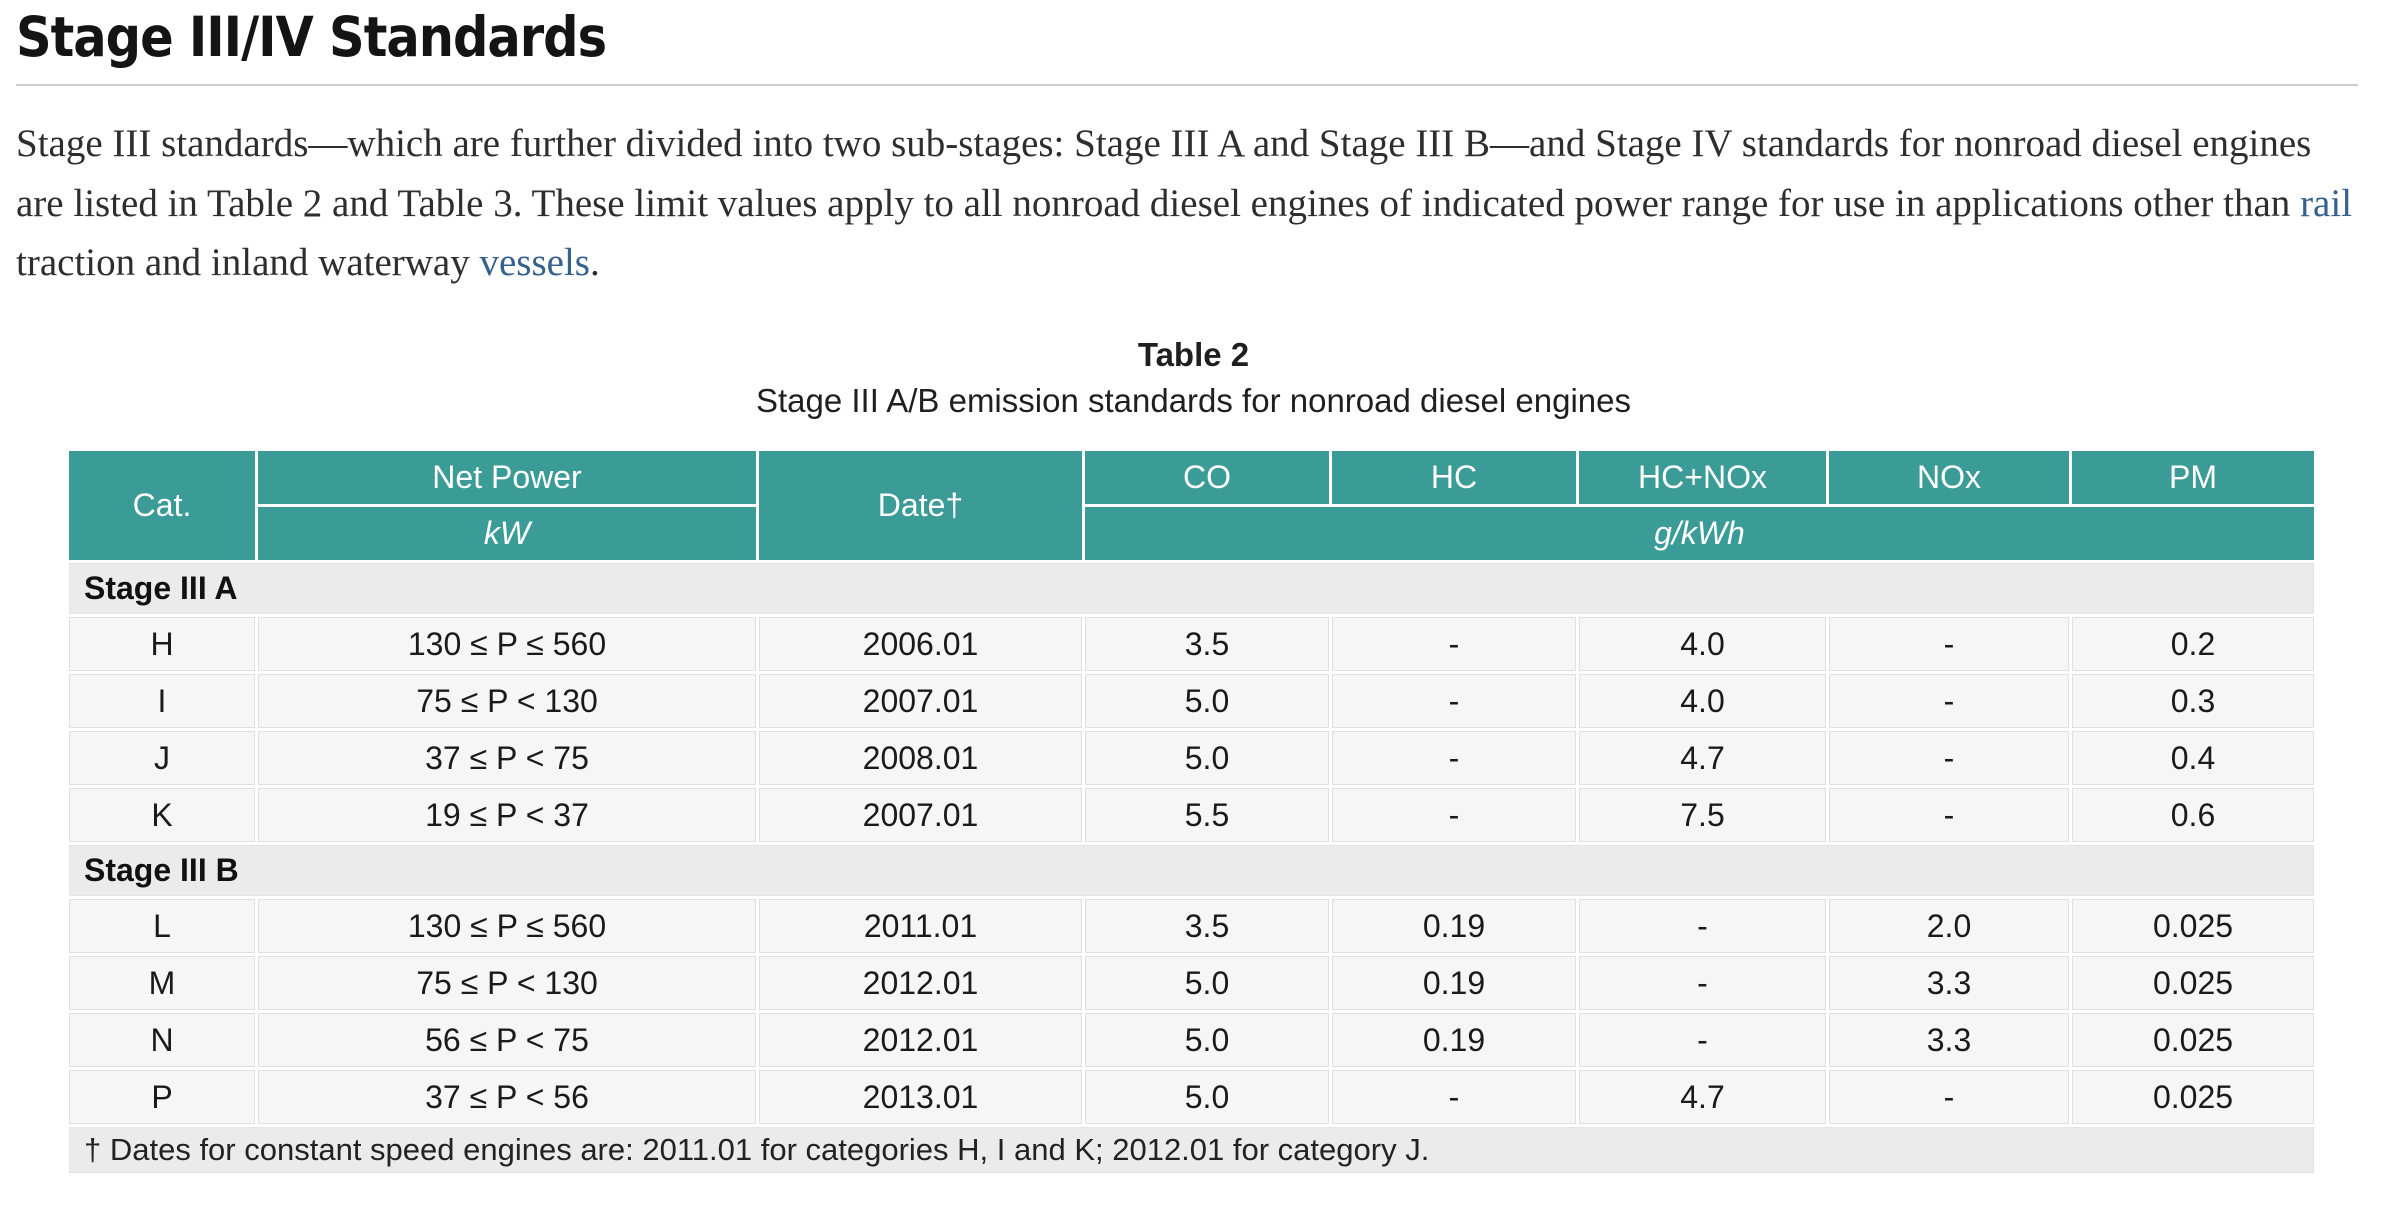 The height and width of the screenshot is (1222, 2398). What do you see at coordinates (2193, 815) in the screenshot?
I see `pm-cell: 0.6` at bounding box center [2193, 815].